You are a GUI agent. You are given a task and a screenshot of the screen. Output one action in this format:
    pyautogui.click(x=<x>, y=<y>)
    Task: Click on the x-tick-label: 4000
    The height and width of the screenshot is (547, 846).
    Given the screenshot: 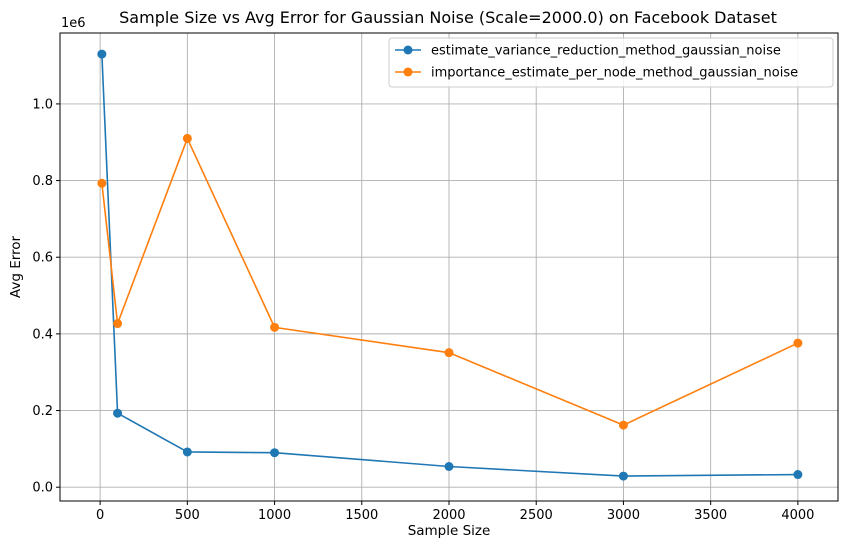 What is the action you would take?
    pyautogui.click(x=797, y=515)
    